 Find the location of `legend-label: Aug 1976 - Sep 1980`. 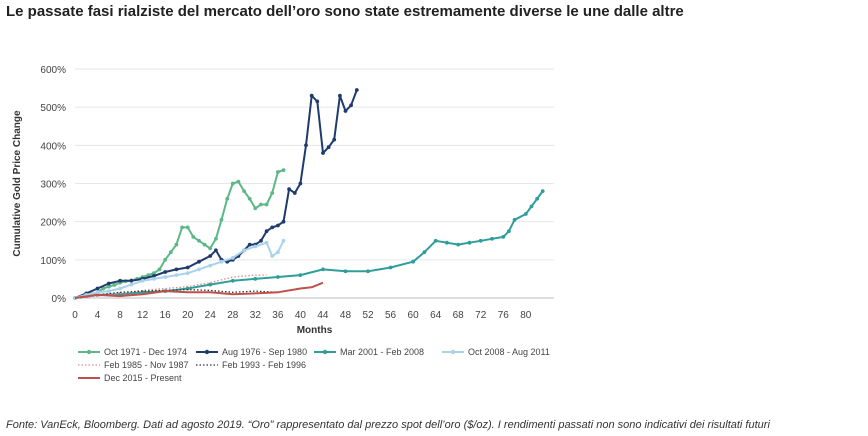

legend-label: Aug 1976 - Sep 1980 is located at coordinates (264, 352).